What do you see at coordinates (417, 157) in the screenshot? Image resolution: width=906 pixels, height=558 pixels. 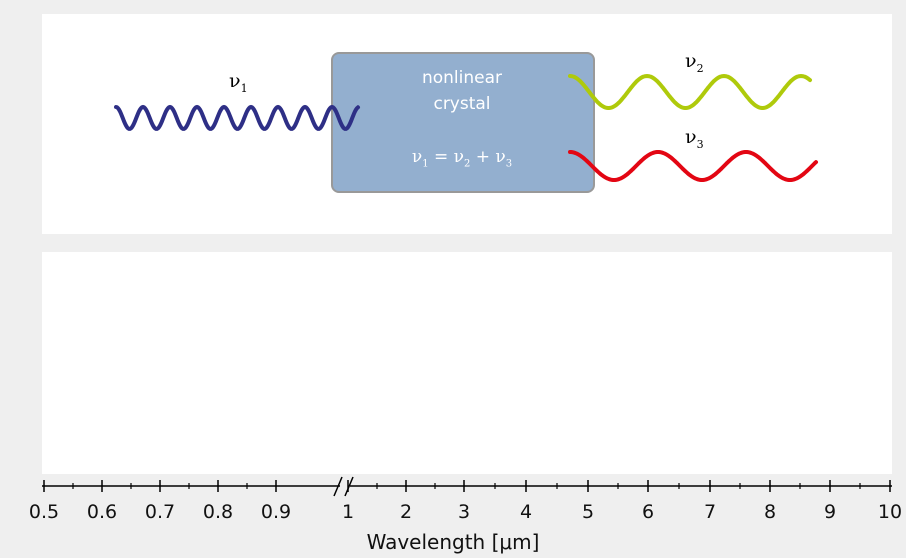 I see `eq-nu1-symbol: ν` at bounding box center [417, 157].